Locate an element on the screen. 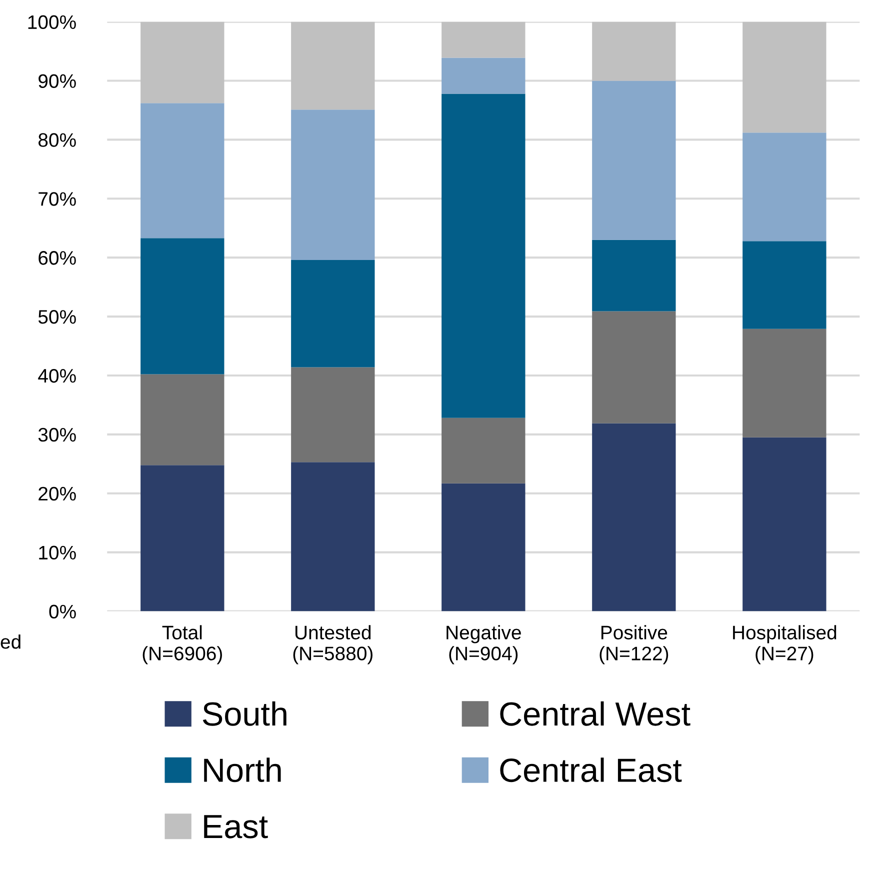  legend-label: North is located at coordinates (242, 770).